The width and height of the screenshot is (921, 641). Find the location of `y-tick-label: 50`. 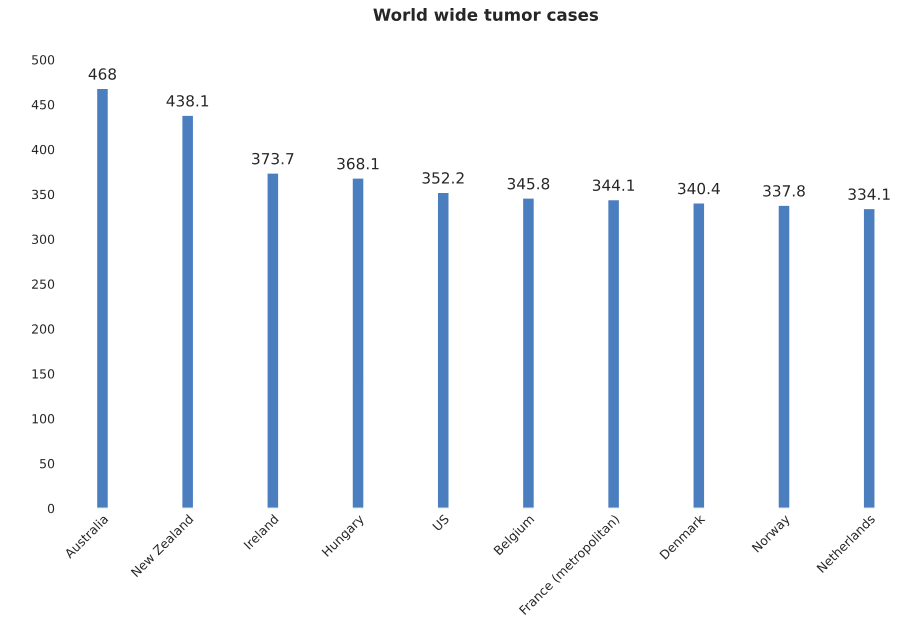

y-tick-label: 50 is located at coordinates (47, 463).